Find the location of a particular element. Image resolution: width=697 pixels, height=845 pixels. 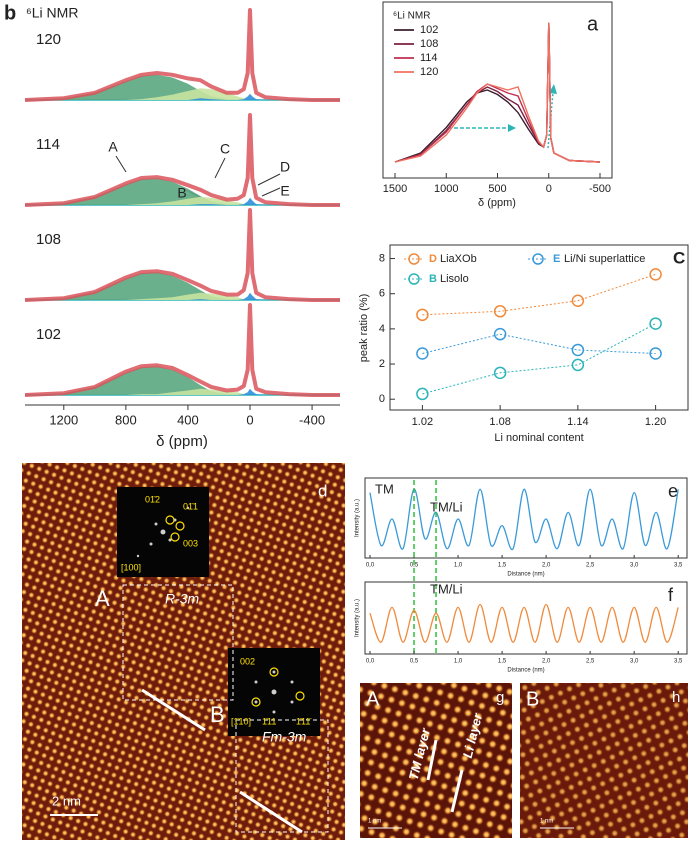

title: ⁶Li NMR is located at coordinates (52, 13).